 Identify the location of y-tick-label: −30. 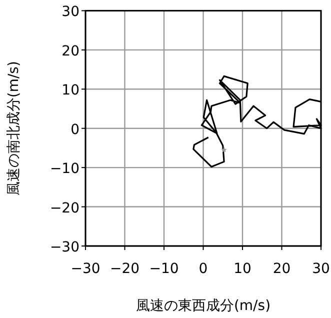
(65, 248).